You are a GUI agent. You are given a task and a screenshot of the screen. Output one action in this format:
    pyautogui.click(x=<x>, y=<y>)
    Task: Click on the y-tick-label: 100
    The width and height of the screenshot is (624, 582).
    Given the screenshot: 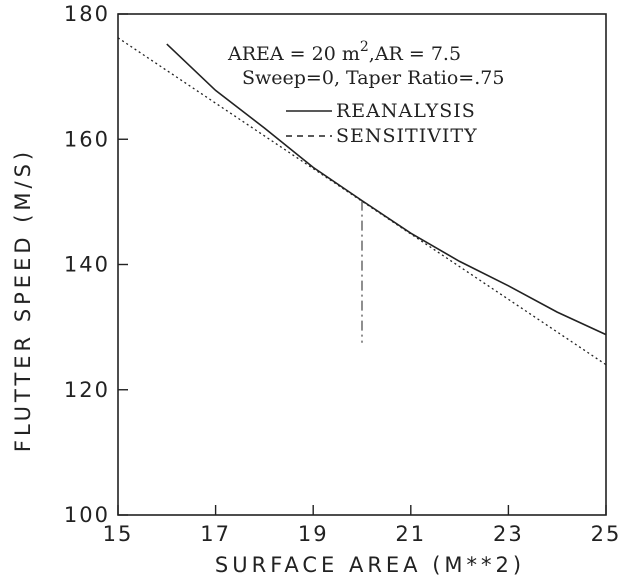 What is the action you would take?
    pyautogui.click(x=87, y=515)
    